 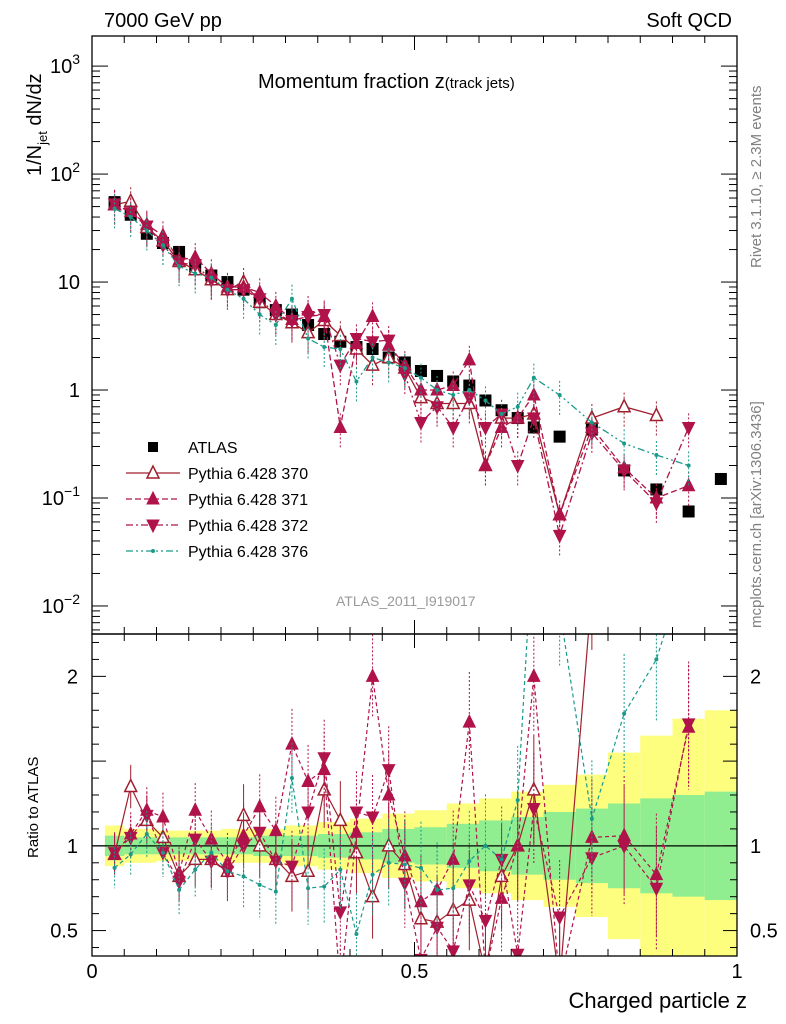 What do you see at coordinates (756, 514) in the screenshot?
I see `mcplots-label: mcplots.cern.ch [arXiv:1306.3436]` at bounding box center [756, 514].